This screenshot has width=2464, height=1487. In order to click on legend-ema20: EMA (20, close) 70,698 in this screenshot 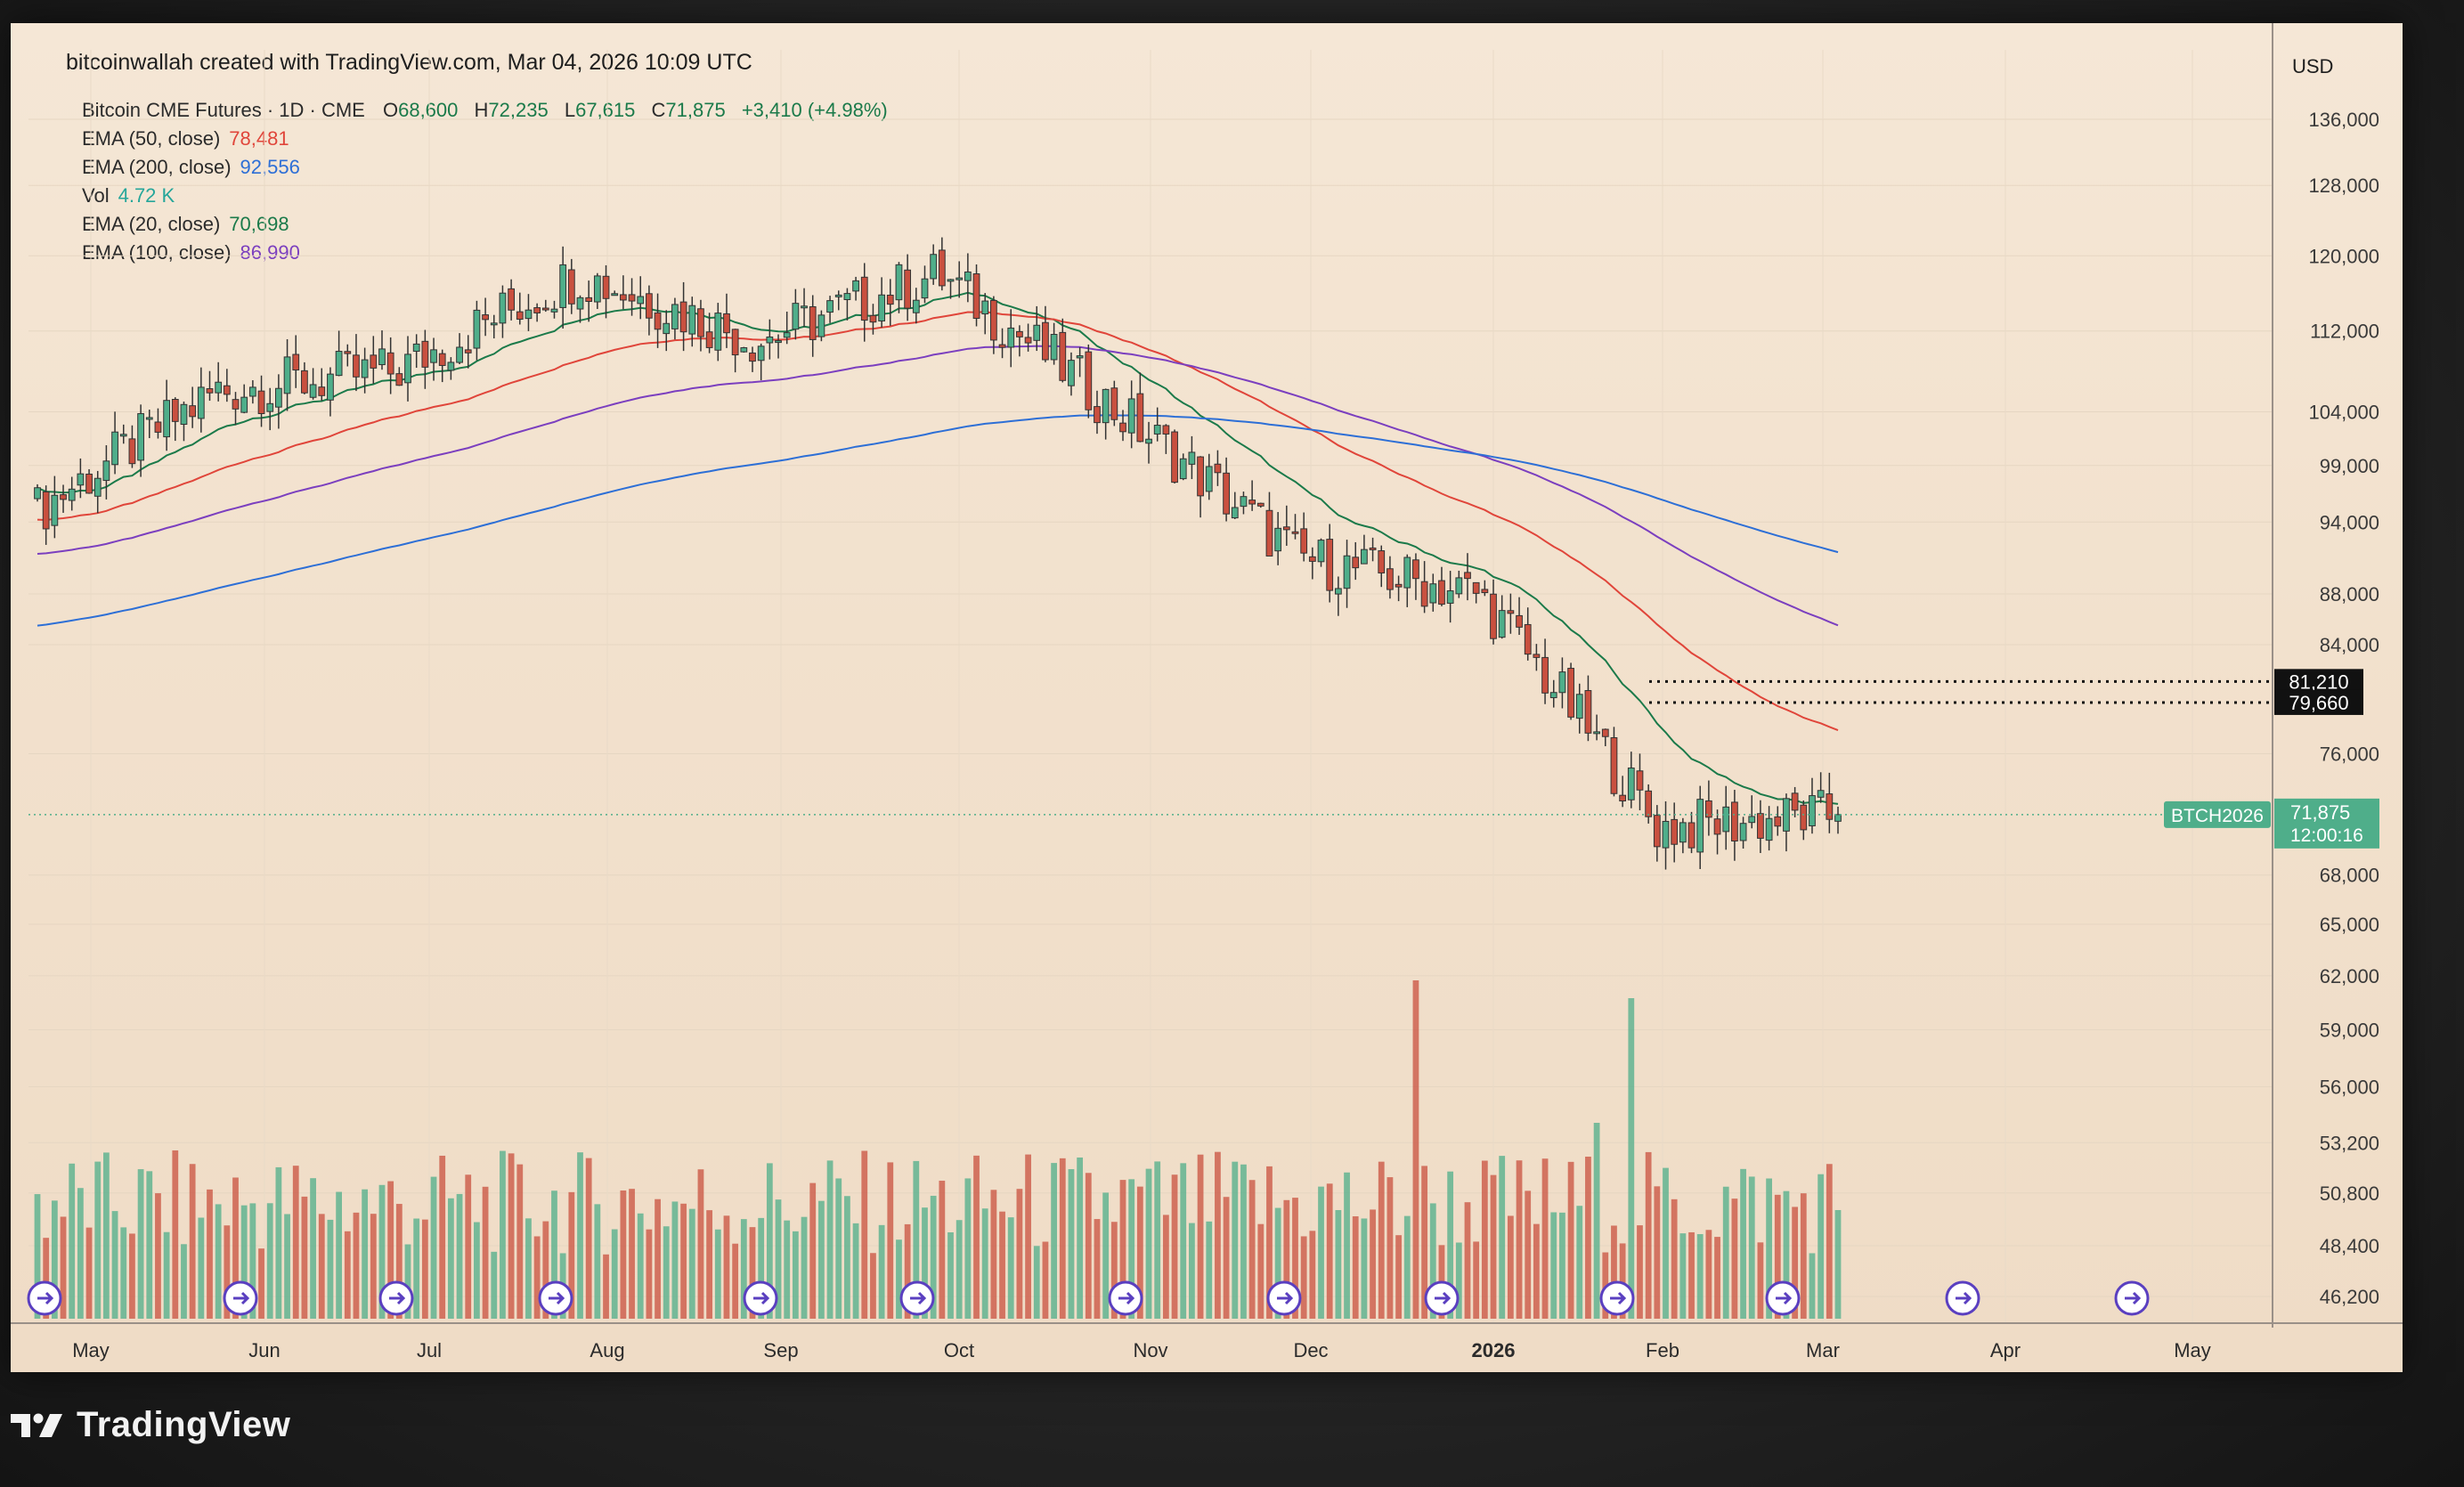, I will do `click(185, 224)`.